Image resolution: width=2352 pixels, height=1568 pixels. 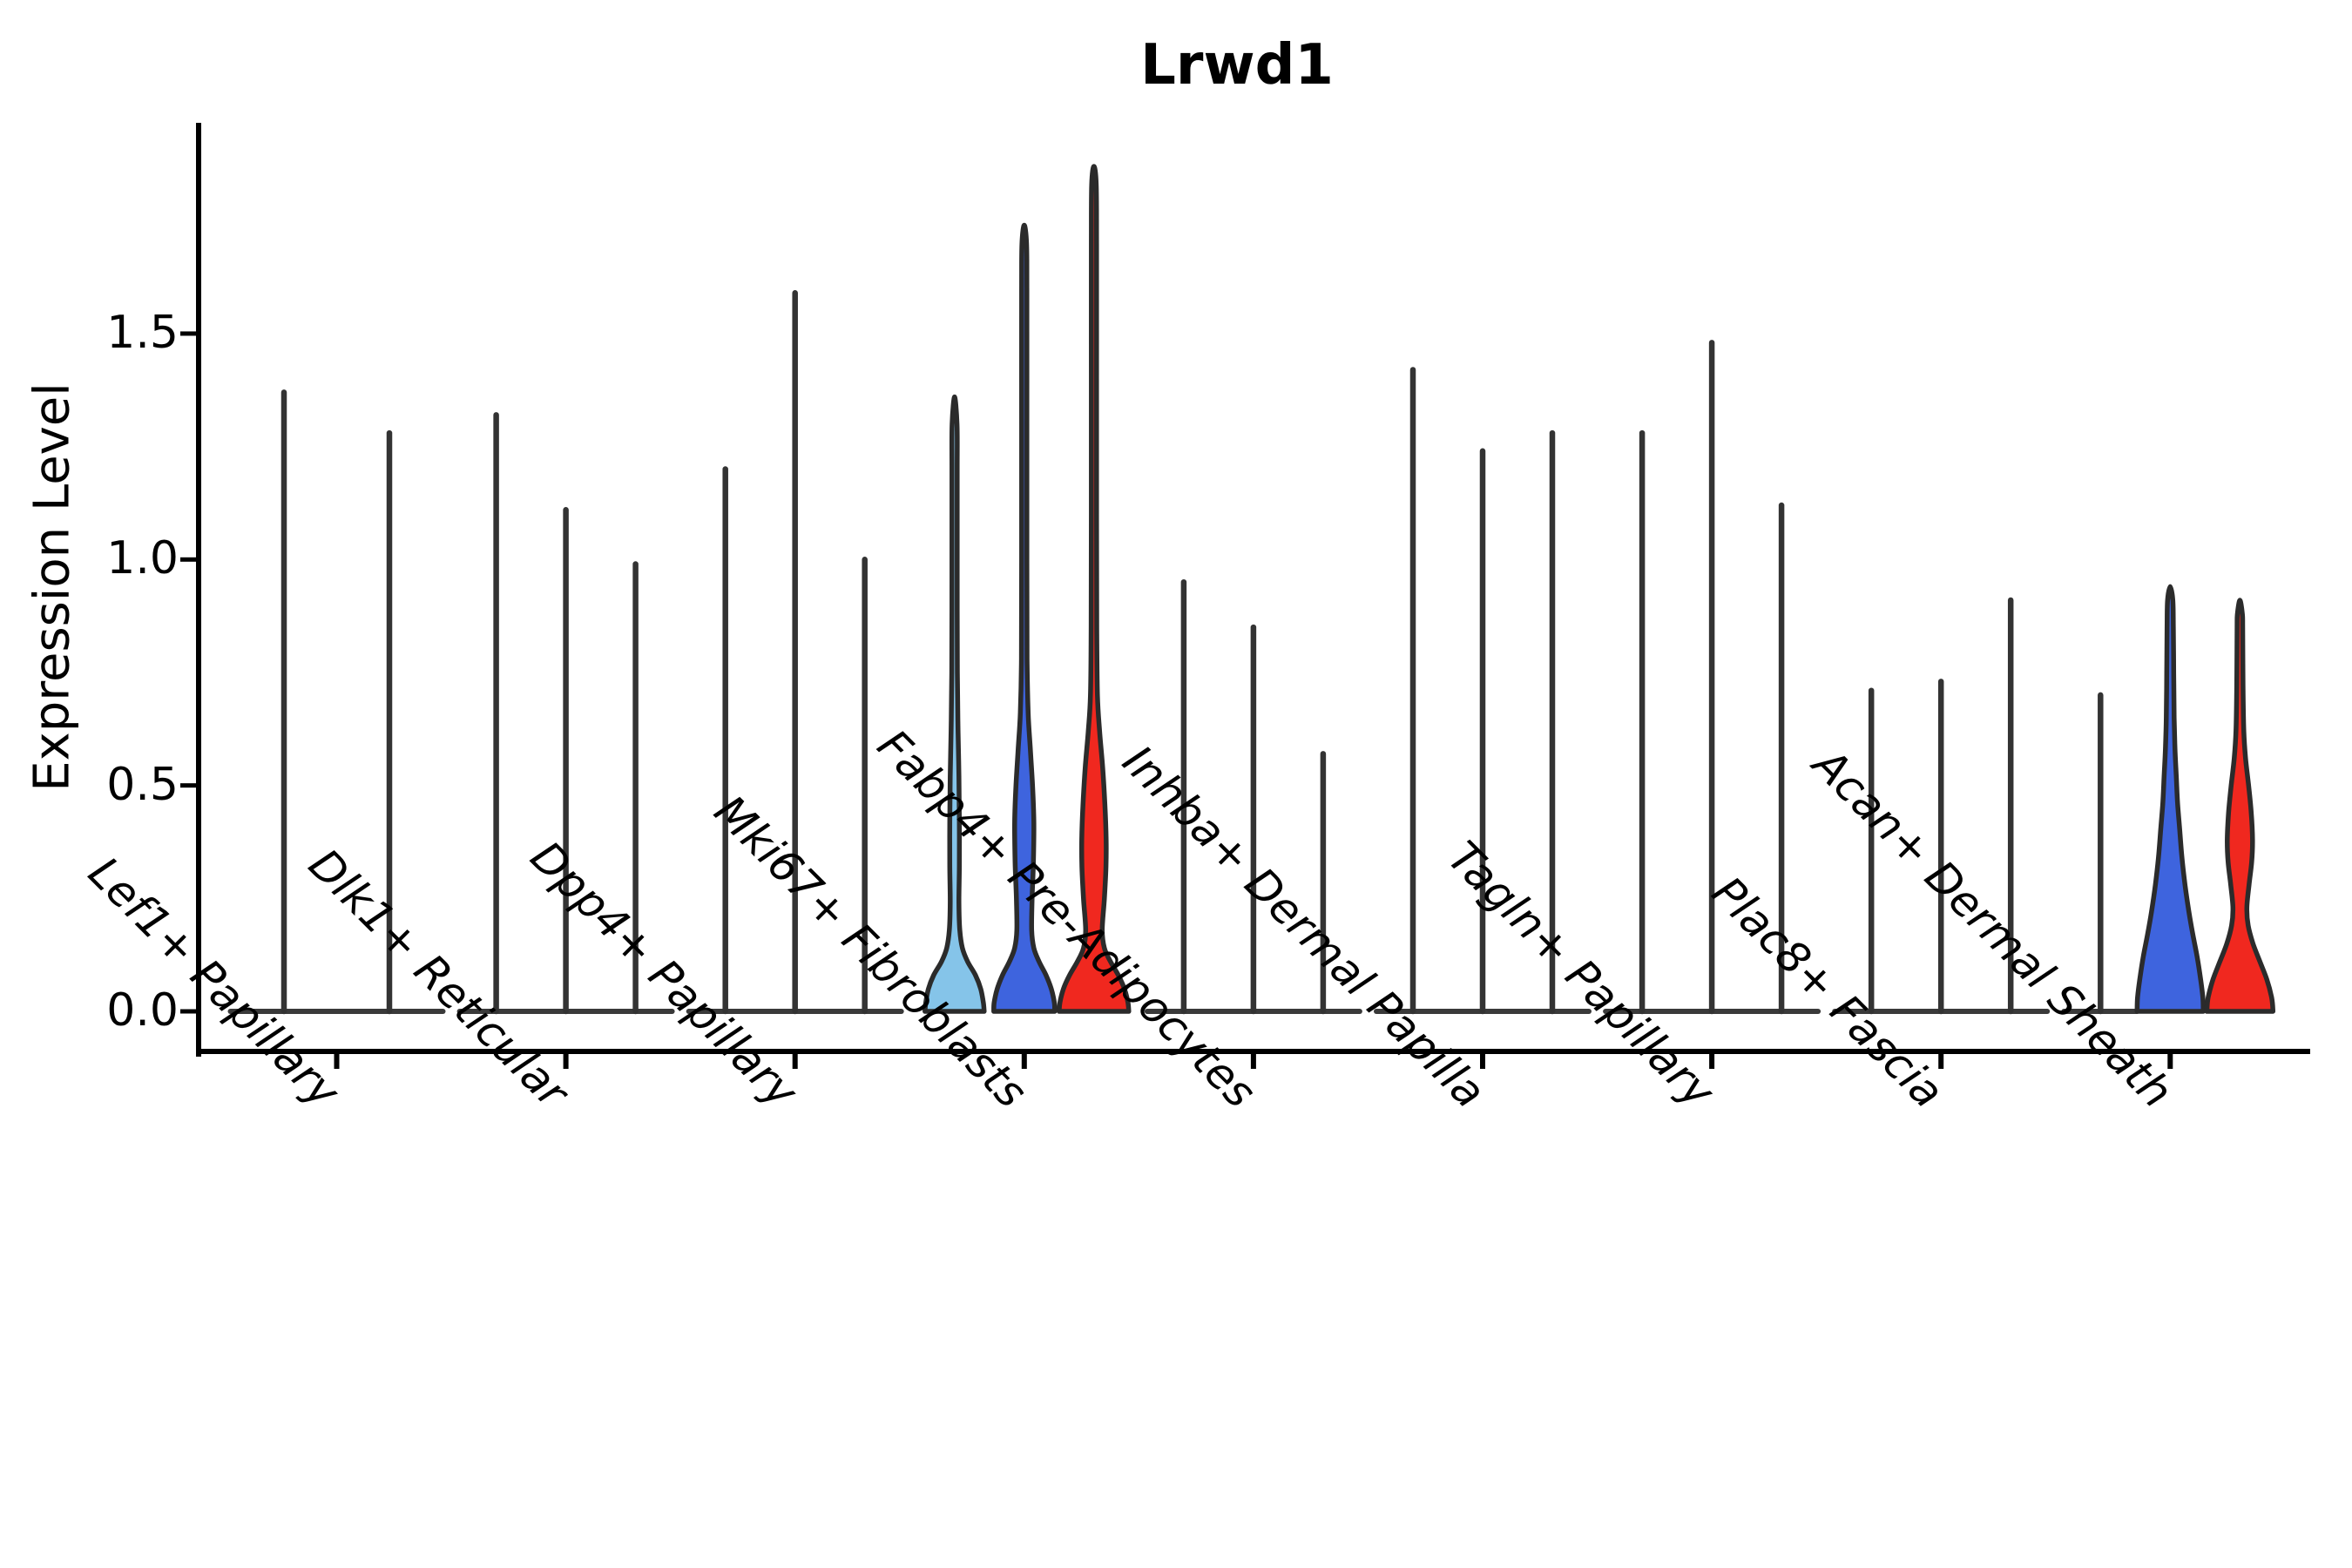 What do you see at coordinates (142, 1010) in the screenshot?
I see `y-tick-label-0: 0.0` at bounding box center [142, 1010].